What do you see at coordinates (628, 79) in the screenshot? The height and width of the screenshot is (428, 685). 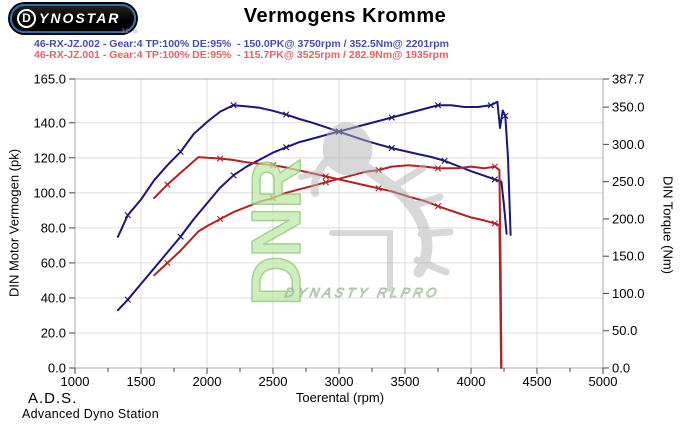 I see `y-tick-label-right: 387.7` at bounding box center [628, 79].